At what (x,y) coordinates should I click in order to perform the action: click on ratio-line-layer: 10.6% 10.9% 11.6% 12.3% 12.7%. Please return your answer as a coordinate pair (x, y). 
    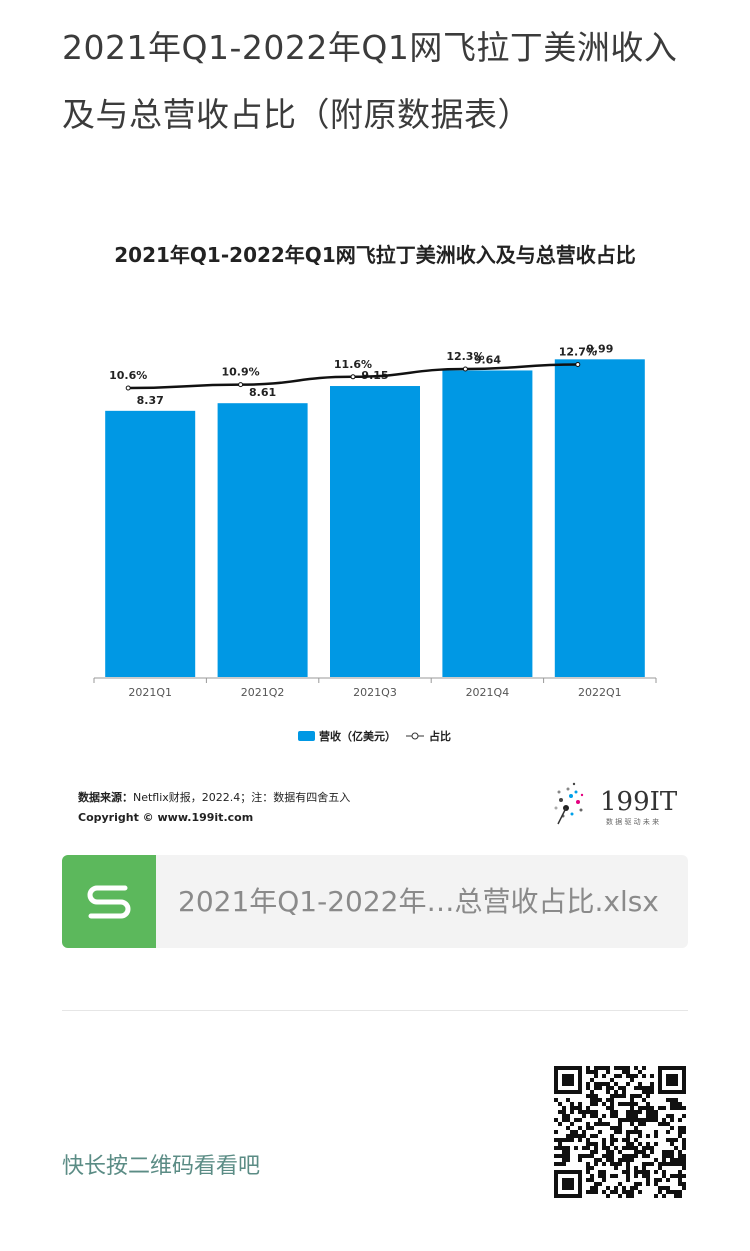
    Looking at the image, I should click on (353, 368).